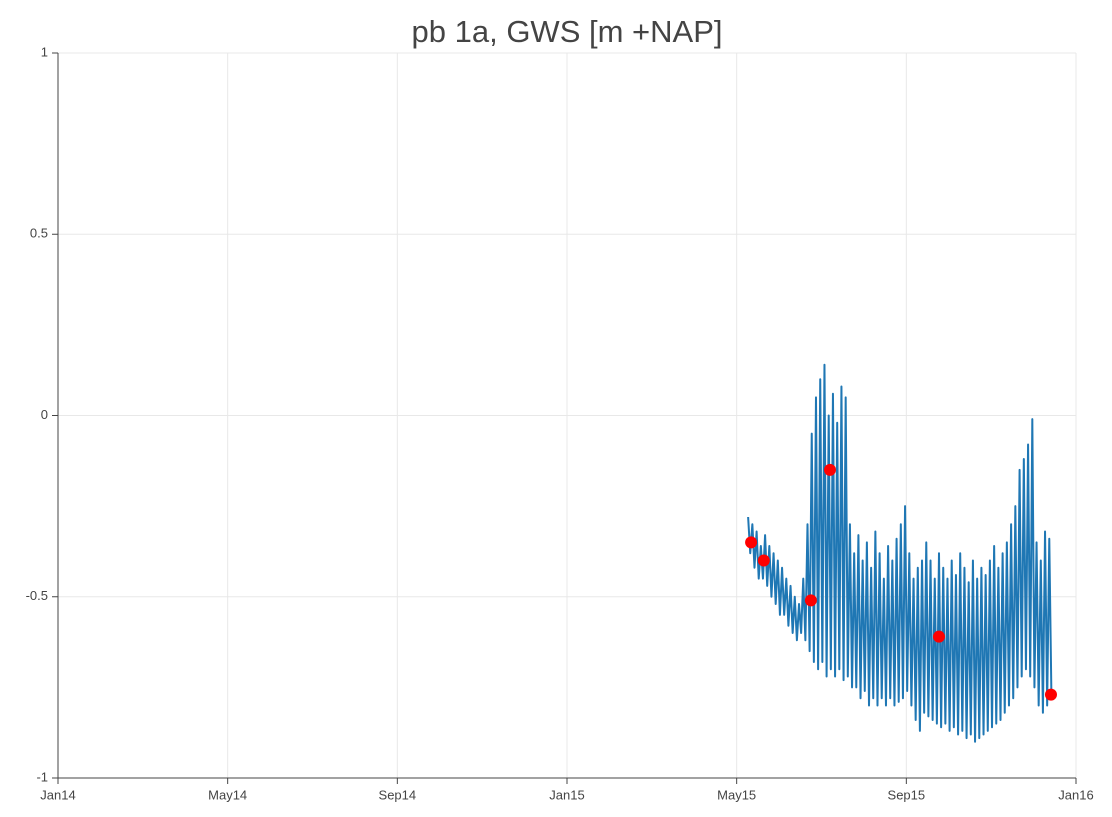  What do you see at coordinates (44, 414) in the screenshot?
I see `y-tick-label: 0` at bounding box center [44, 414].